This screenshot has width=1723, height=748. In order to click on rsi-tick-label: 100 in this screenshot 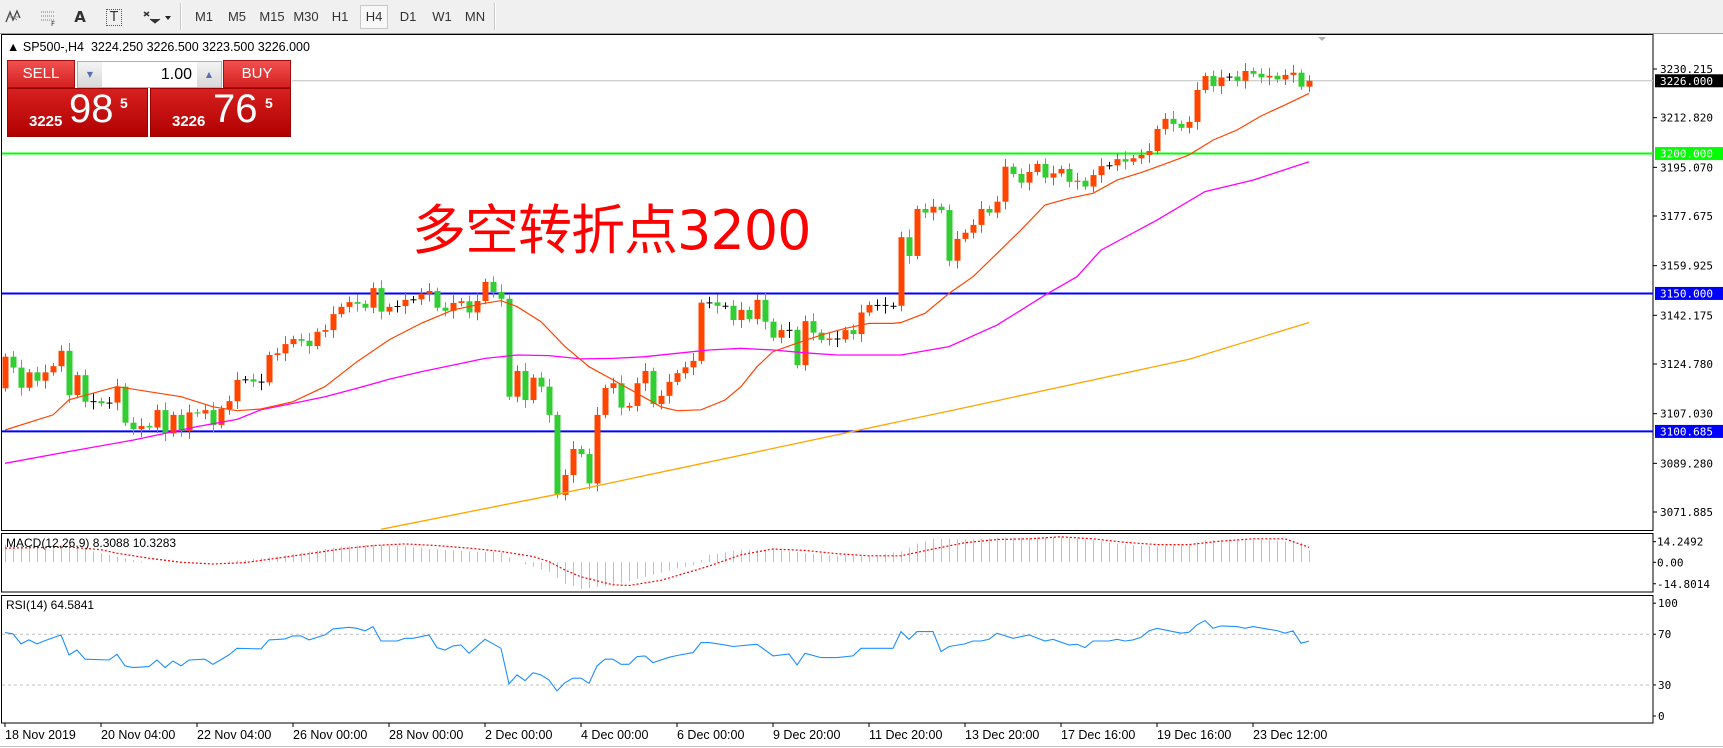, I will do `click(1668, 603)`.